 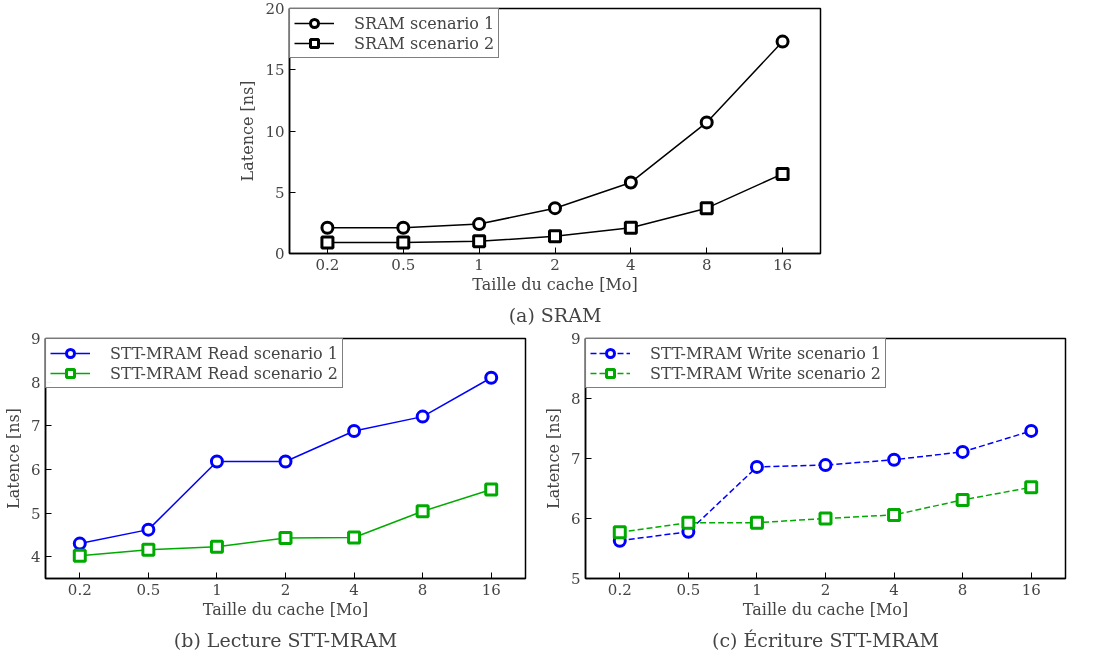 What do you see at coordinates (224, 373) in the screenshot?
I see `legend-label: STT-MRAM Read scenario 2` at bounding box center [224, 373].